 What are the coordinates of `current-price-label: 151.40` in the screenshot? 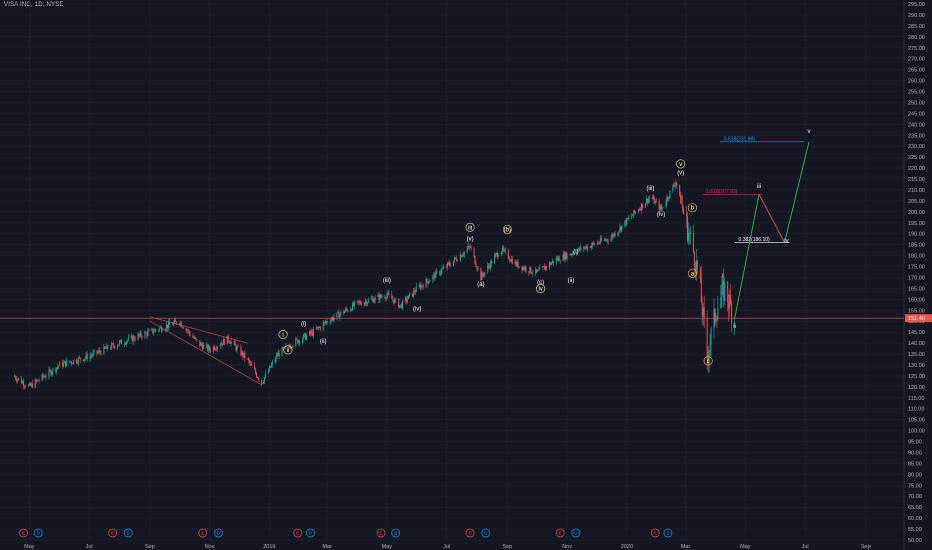 It's located at (916, 319).